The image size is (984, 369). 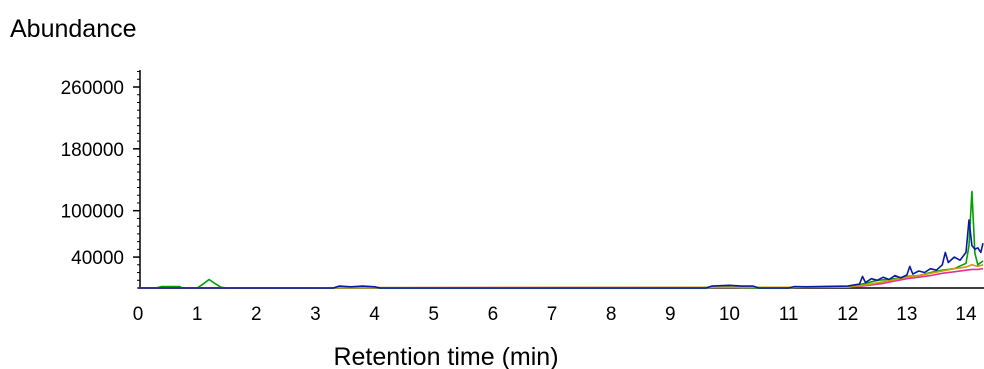 I want to click on x-axis-title: Retention time (min), so click(x=445, y=356).